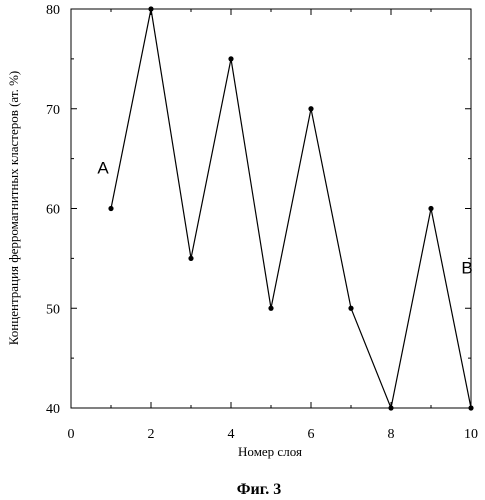  What do you see at coordinates (53, 110) in the screenshot?
I see `y-tick-label: 70` at bounding box center [53, 110].